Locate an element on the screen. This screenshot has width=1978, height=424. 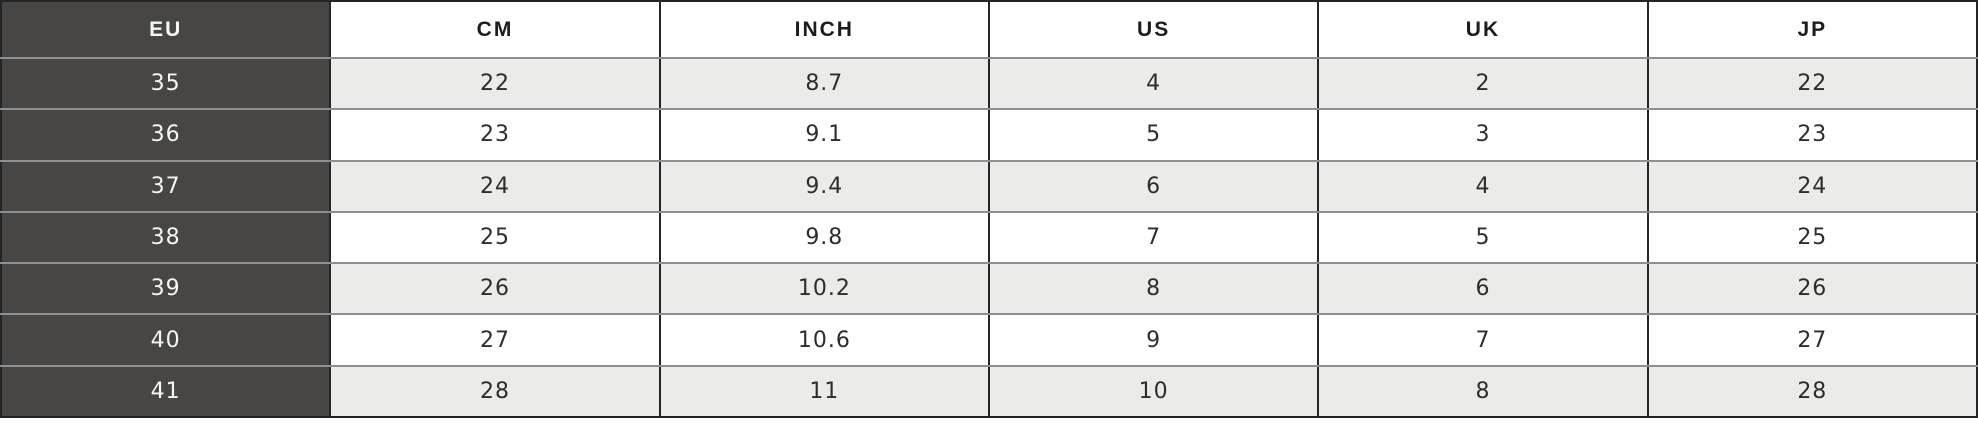
table-header: EU CM INCH US UK JP is located at coordinates (989, 30).